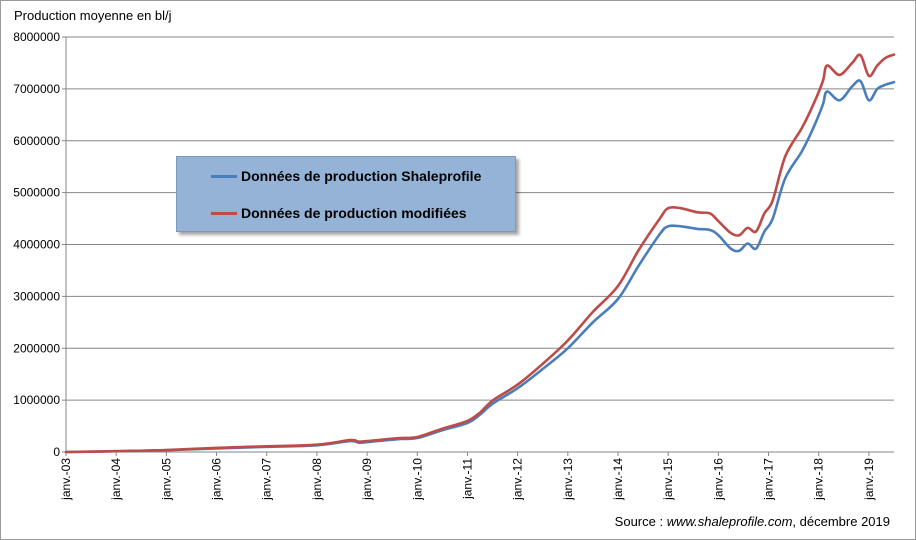  Describe the element at coordinates (224, 176) in the screenshot. I see `legend-swatch-shaleprofile` at that location.